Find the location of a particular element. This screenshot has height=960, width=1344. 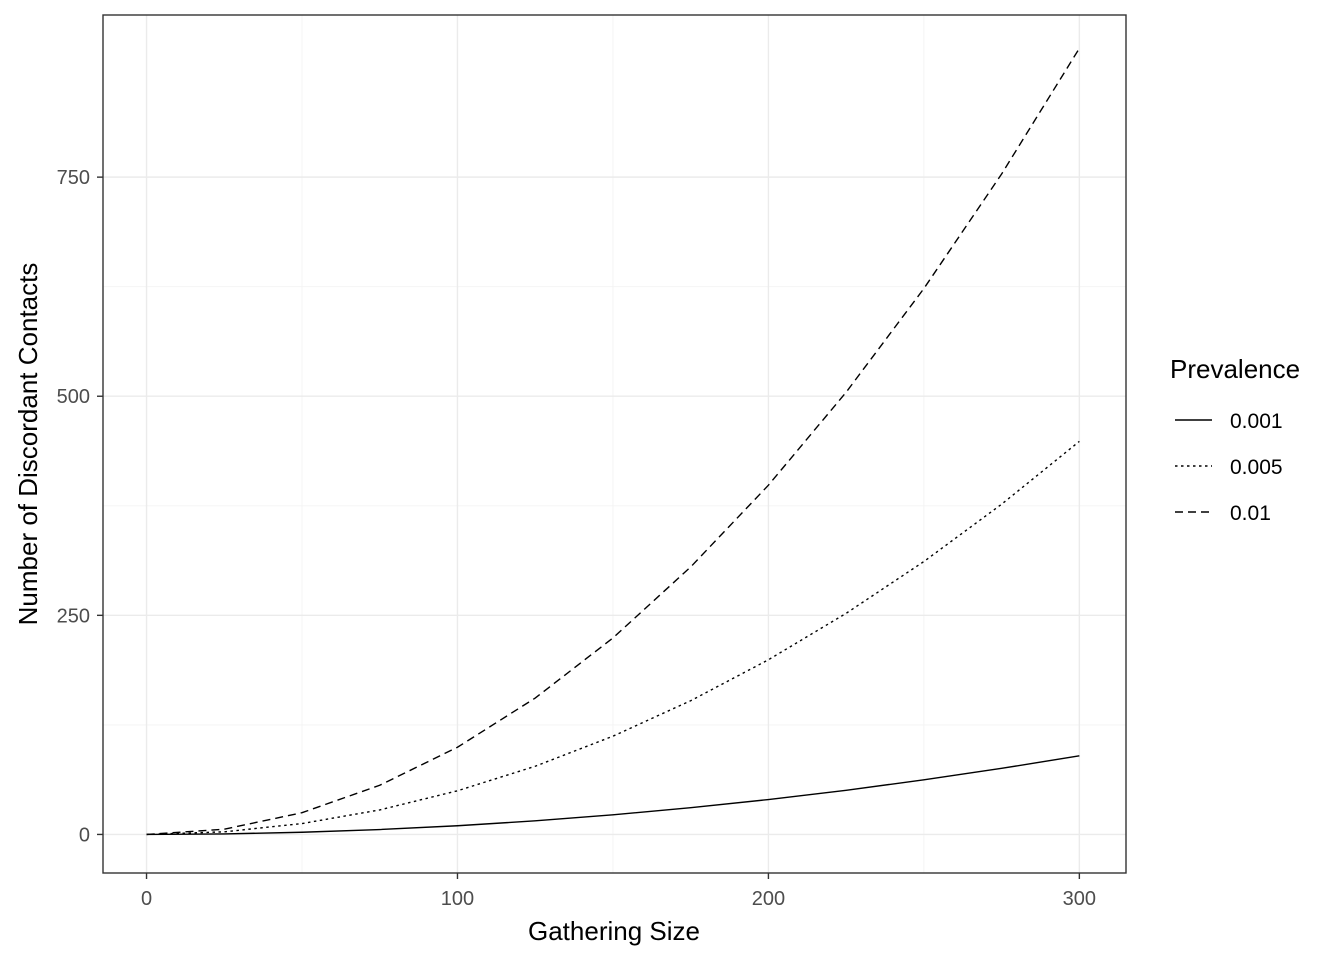

x-tick-label-3: 300 is located at coordinates (1079, 899).